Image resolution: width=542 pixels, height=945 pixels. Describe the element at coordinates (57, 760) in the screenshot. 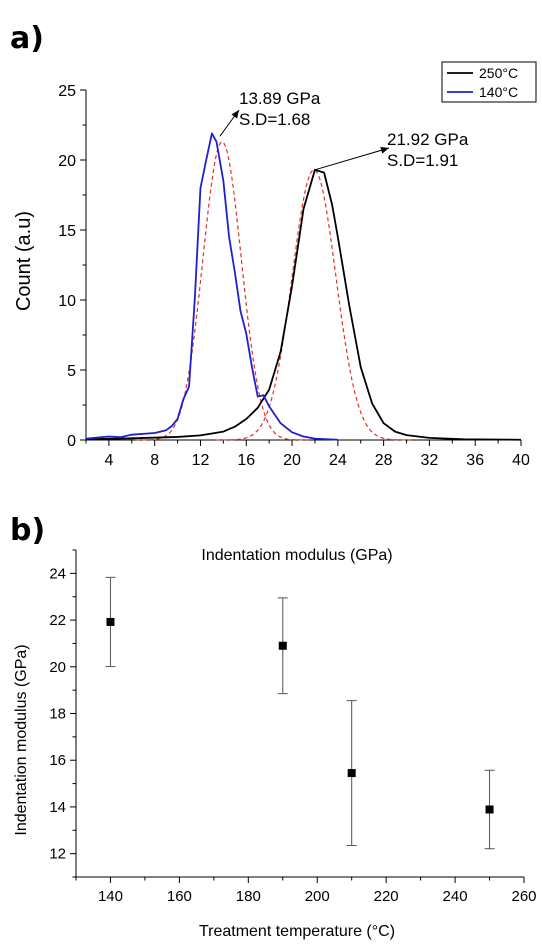

I see `panel-b-y-tick-label: 16` at that location.